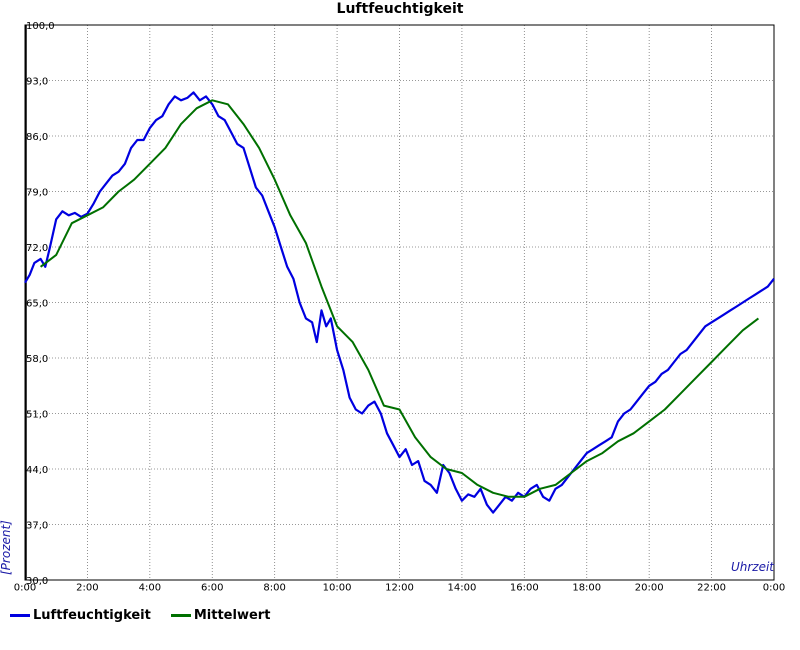 The width and height of the screenshot is (800, 650). I want to click on x-tick-label: 14:00, so click(462, 587).